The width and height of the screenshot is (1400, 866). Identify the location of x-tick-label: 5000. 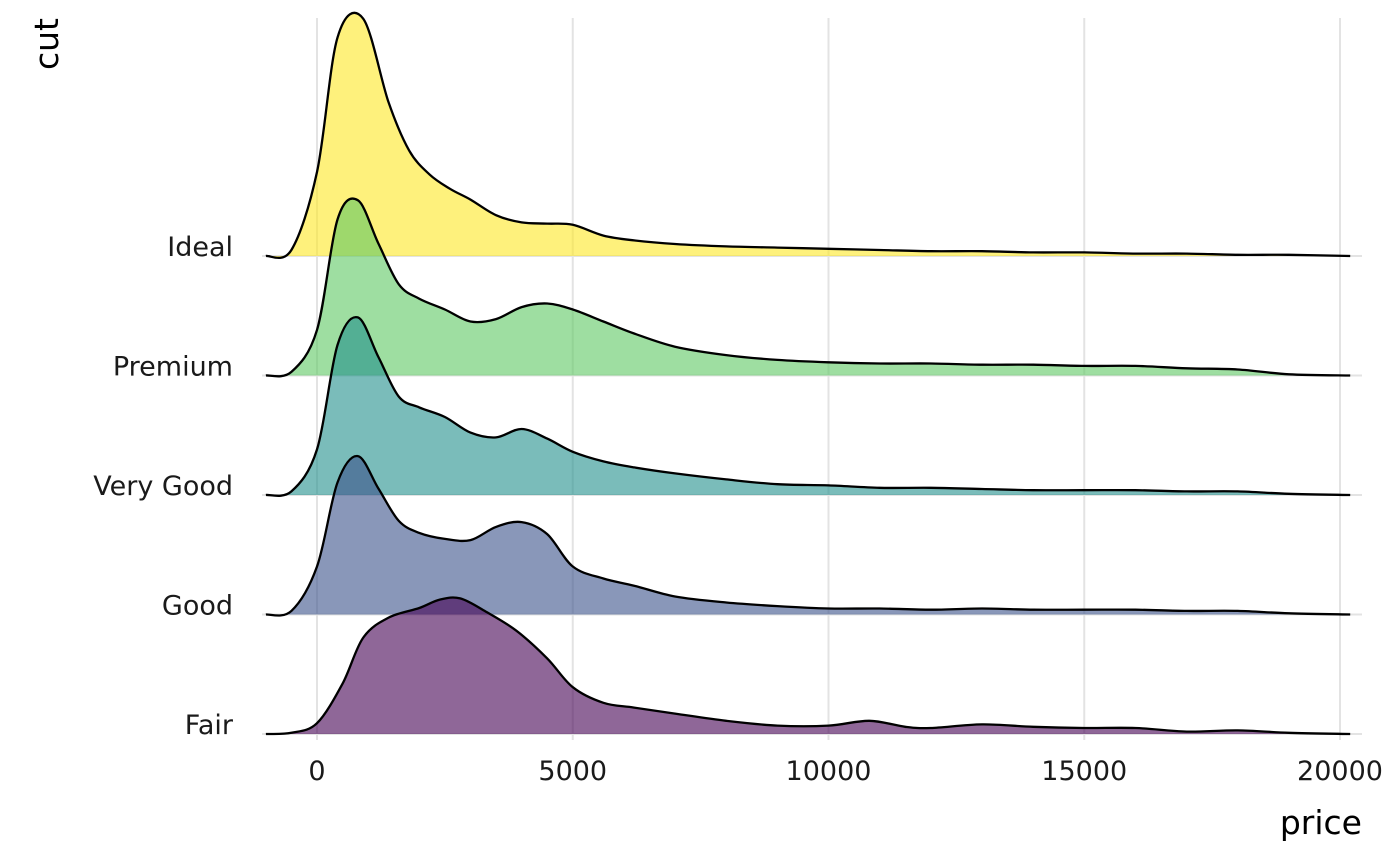
(572, 771).